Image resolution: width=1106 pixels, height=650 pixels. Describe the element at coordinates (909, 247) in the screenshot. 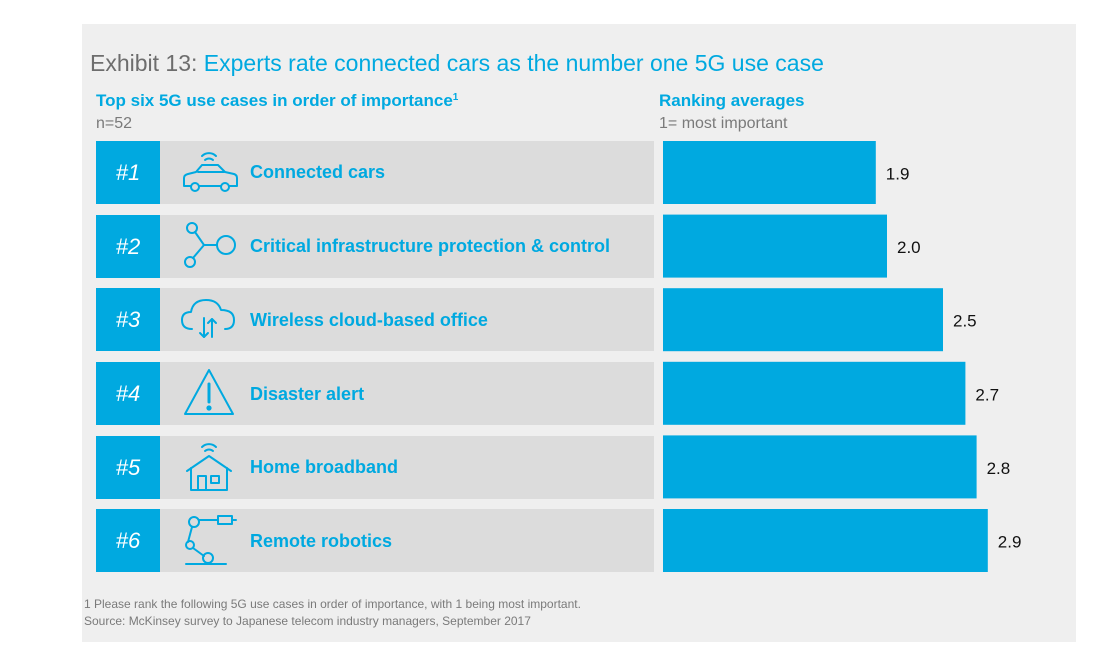

I see `ranking-value-label: 2.0` at that location.